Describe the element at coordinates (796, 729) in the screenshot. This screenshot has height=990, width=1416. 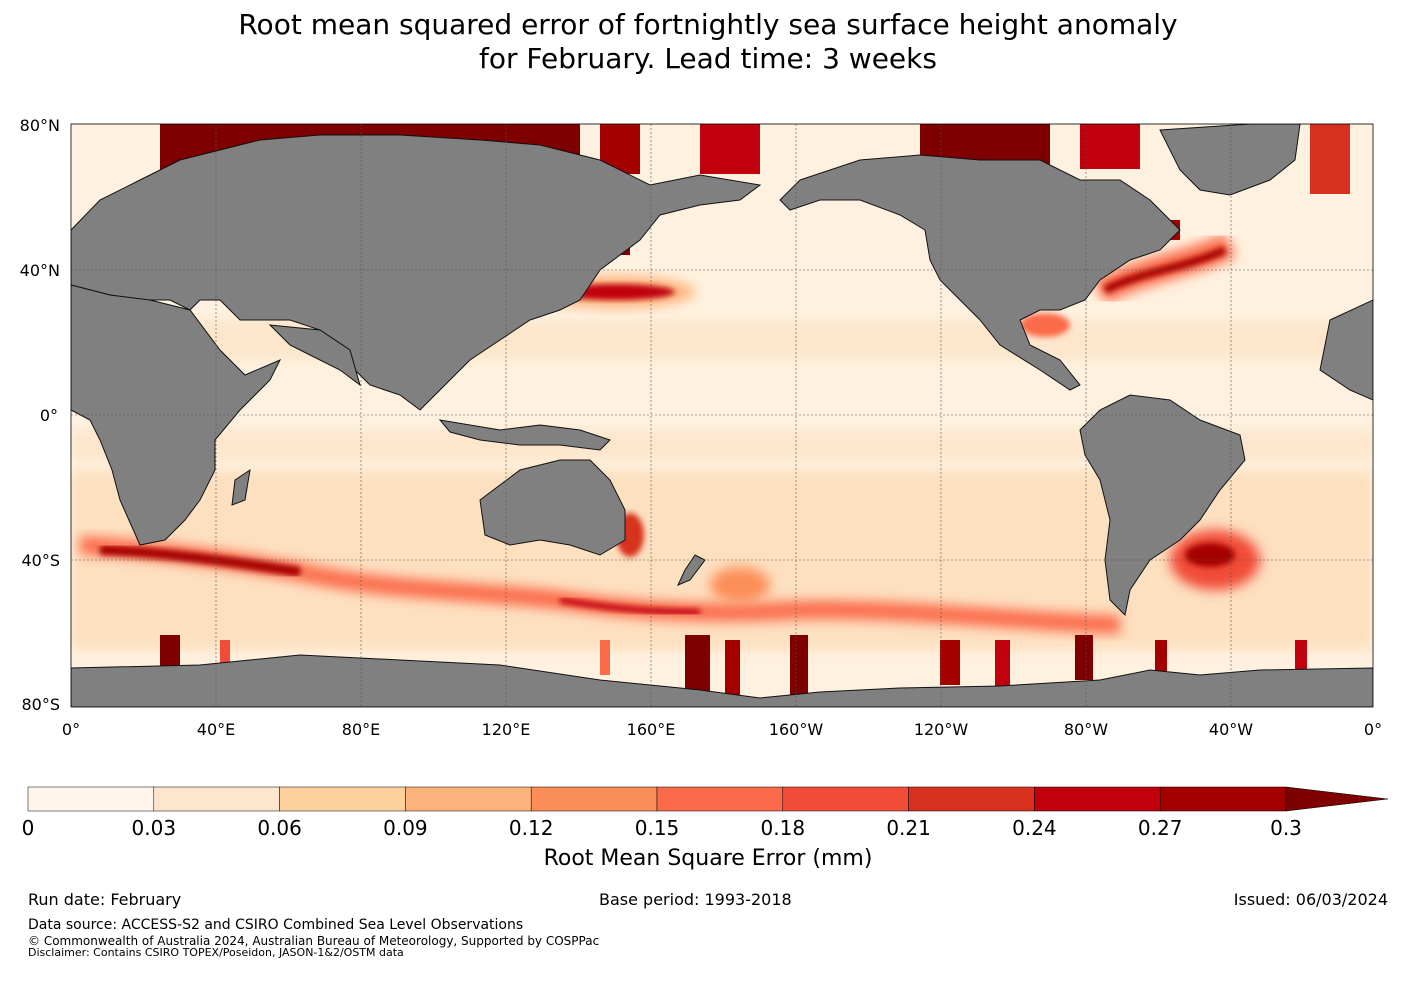
I see `lon-label-160w: 160°W` at that location.